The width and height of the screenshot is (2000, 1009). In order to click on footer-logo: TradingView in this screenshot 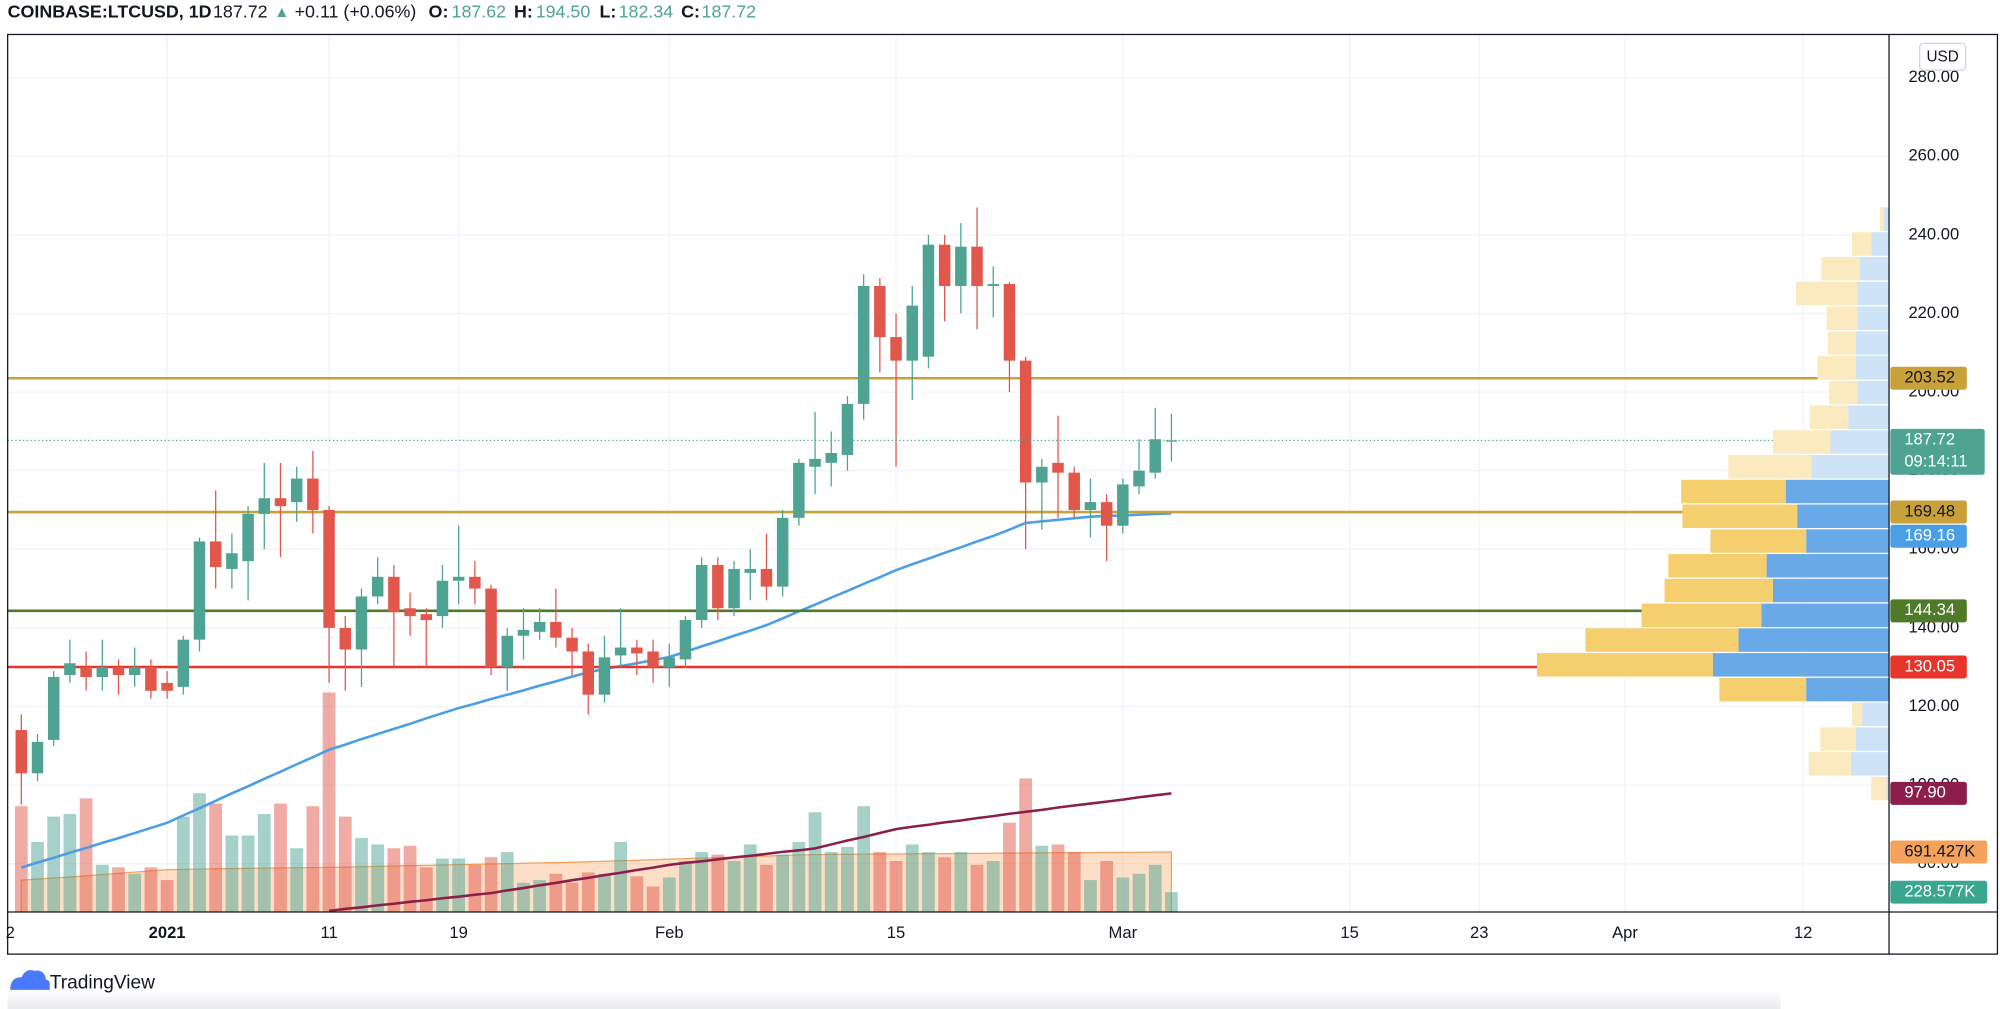, I will do `click(82, 982)`.